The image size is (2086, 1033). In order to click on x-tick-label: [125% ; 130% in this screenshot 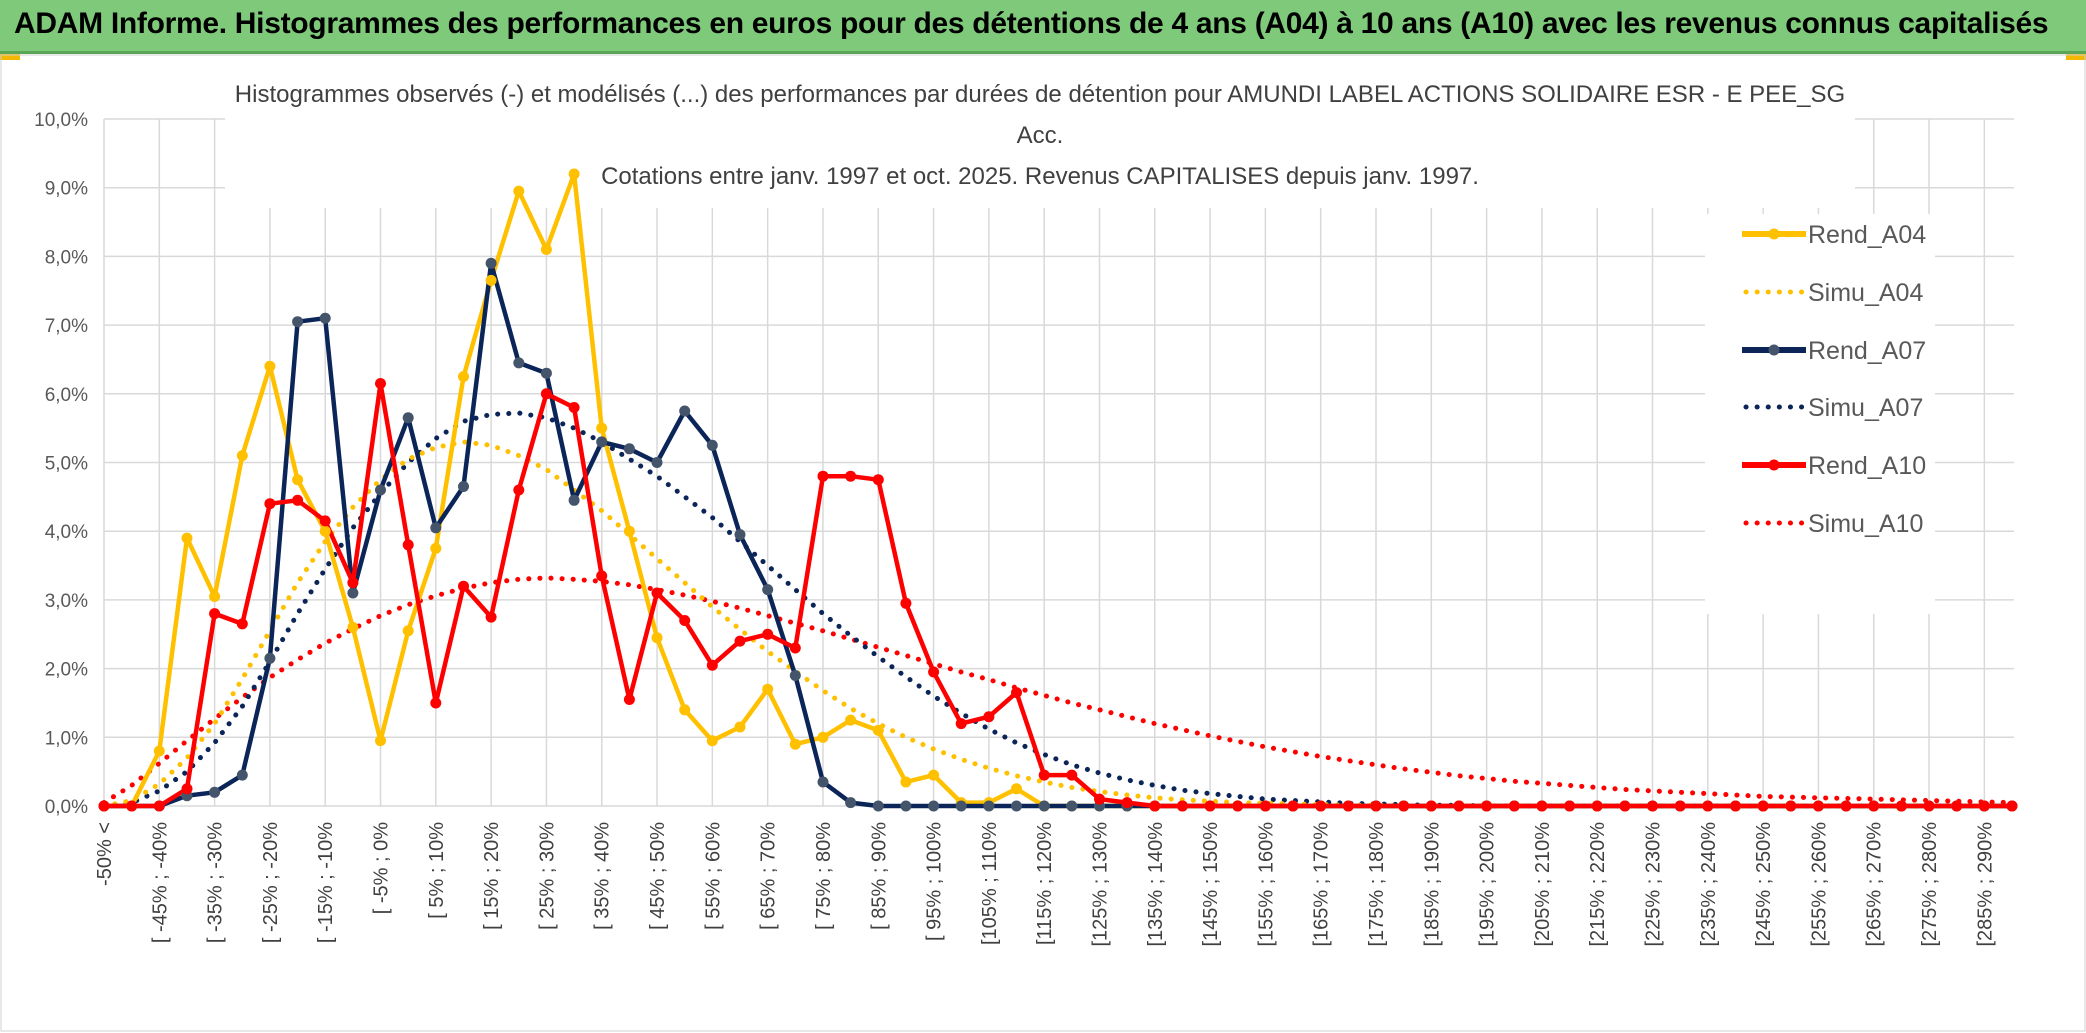, I will do `click(1100, 884)`.